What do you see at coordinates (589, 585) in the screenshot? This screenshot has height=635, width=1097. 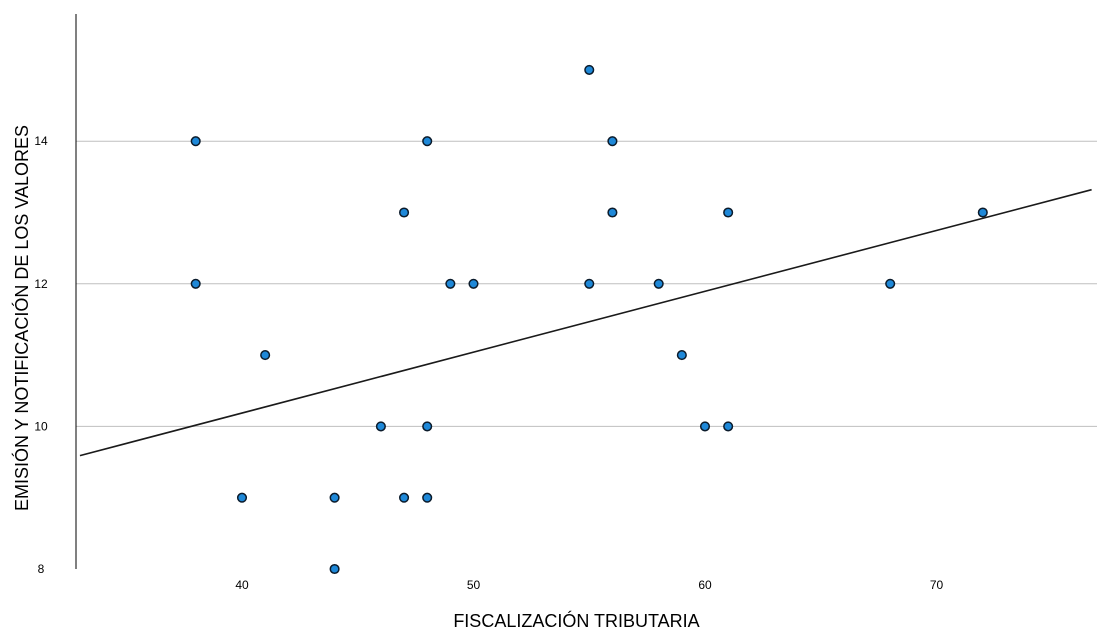 I see `x-tick-labels: 40 50 60 70` at bounding box center [589, 585].